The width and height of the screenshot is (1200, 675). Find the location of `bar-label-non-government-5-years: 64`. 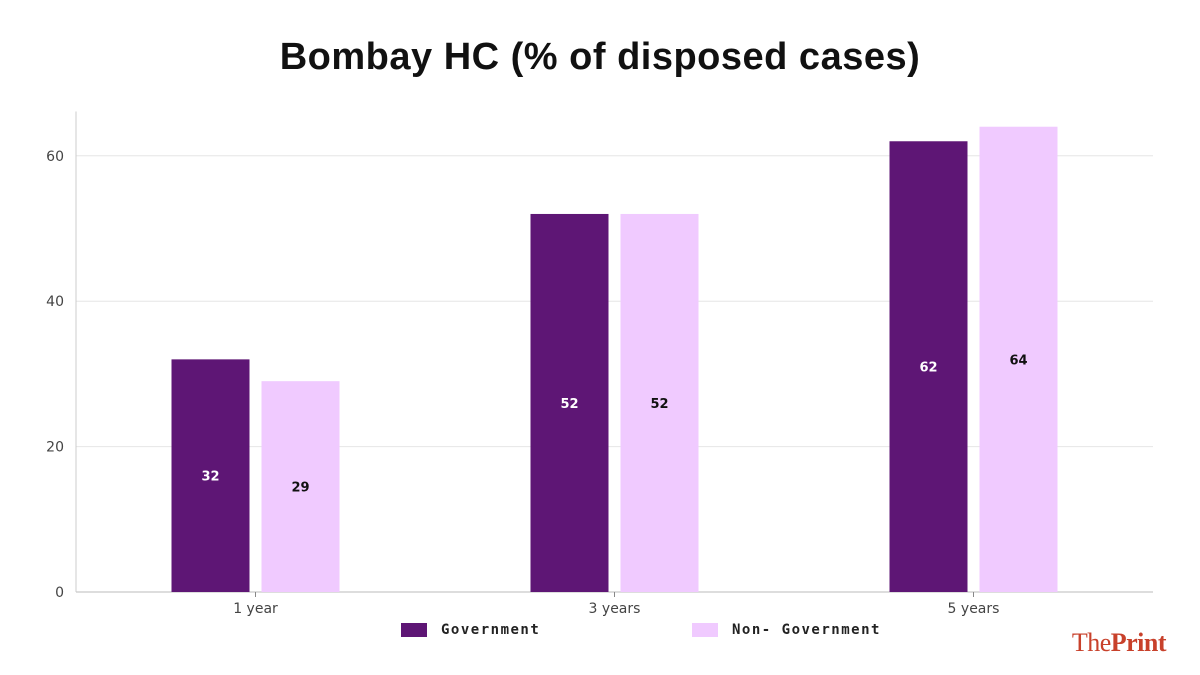

bar-label-non-government-5-years: 64 is located at coordinates (1018, 360).